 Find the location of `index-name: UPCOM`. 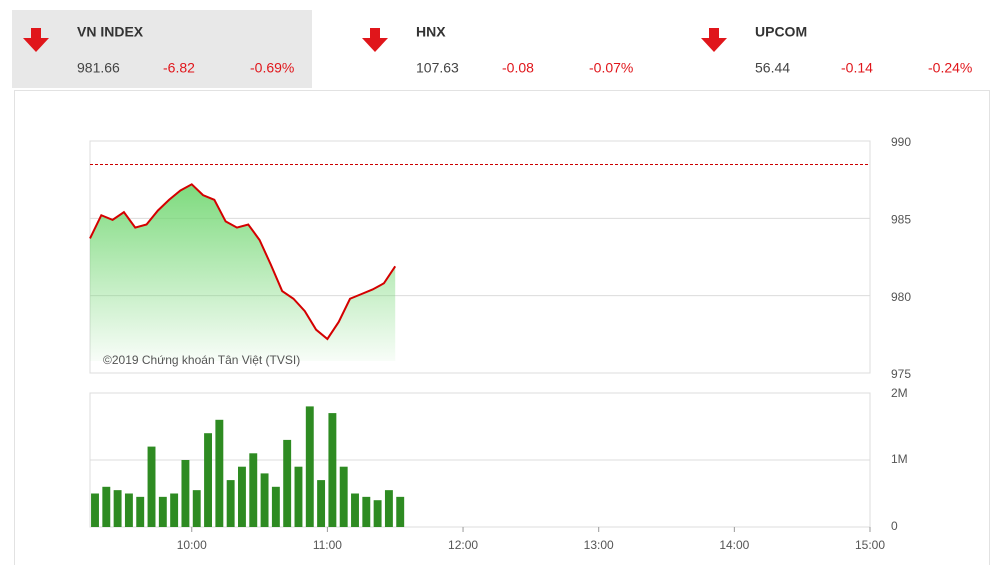

index-name: UPCOM is located at coordinates (781, 32).